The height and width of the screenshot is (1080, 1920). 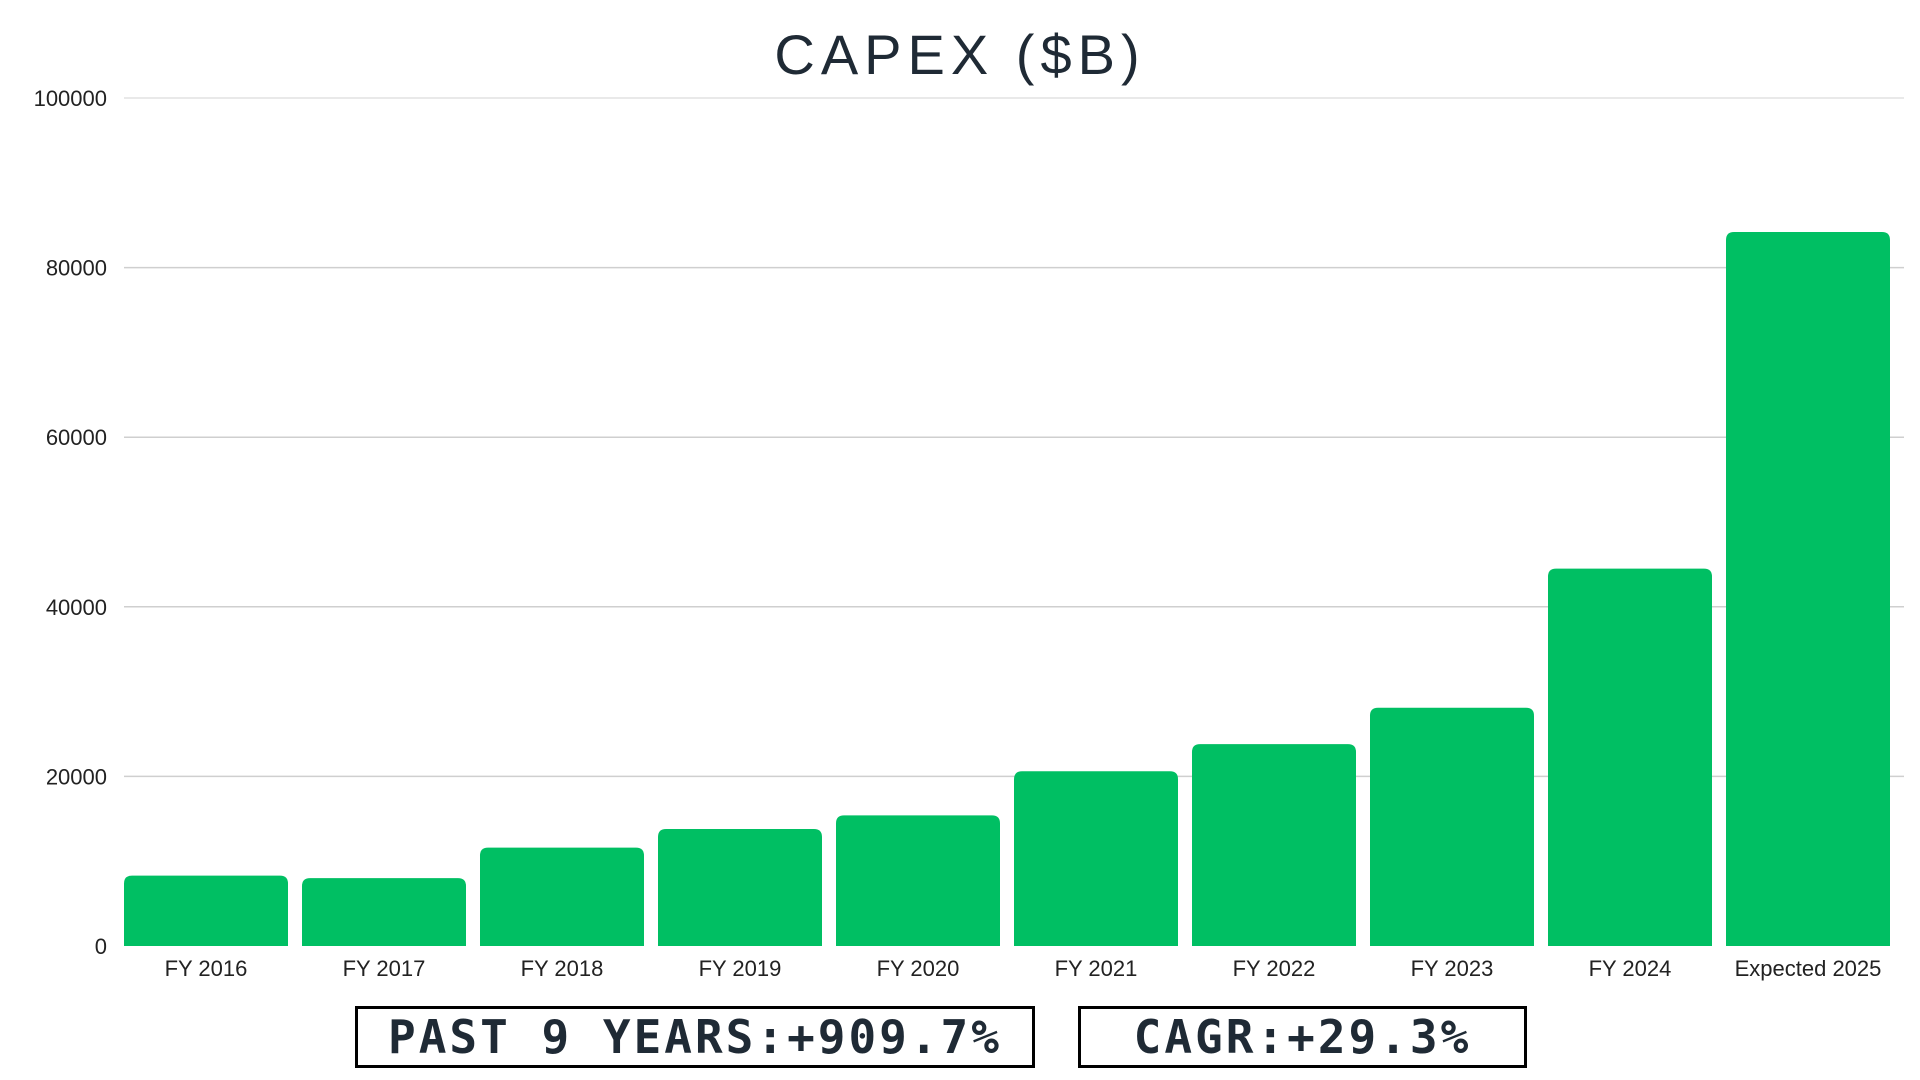 I want to click on x-tick-label: FY 2017, so click(x=384, y=968).